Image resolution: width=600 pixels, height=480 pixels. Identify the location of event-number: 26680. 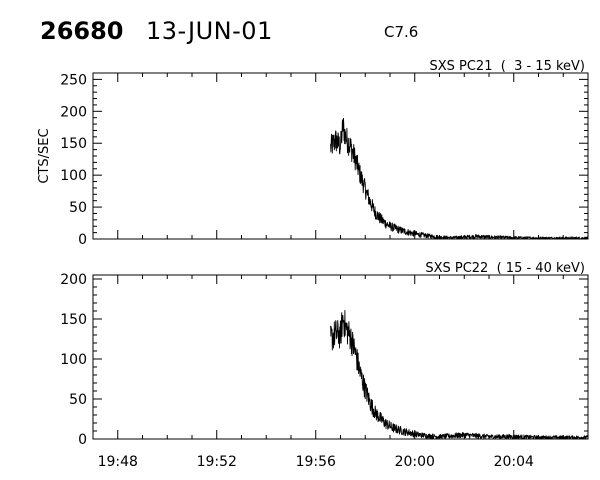
(82, 31).